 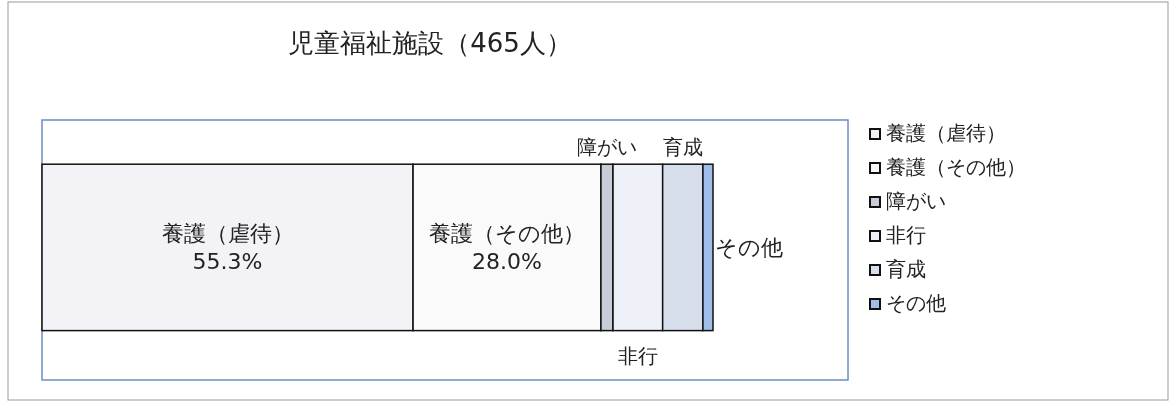 What do you see at coordinates (606, 147) in the screenshot?
I see `text: 障がい` at bounding box center [606, 147].